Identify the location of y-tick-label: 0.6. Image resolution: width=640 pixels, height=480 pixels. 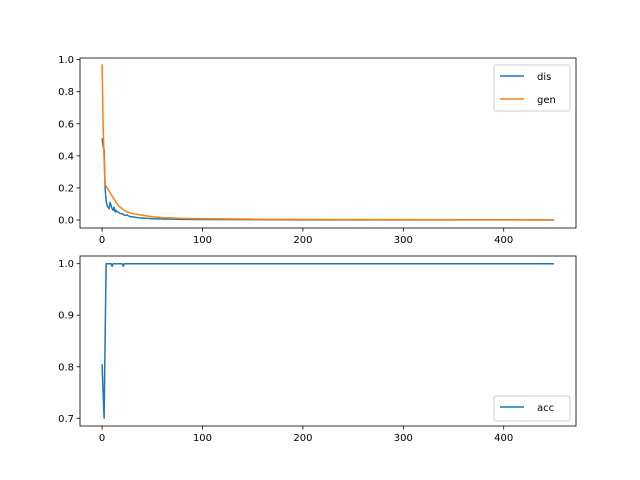
(66, 124).